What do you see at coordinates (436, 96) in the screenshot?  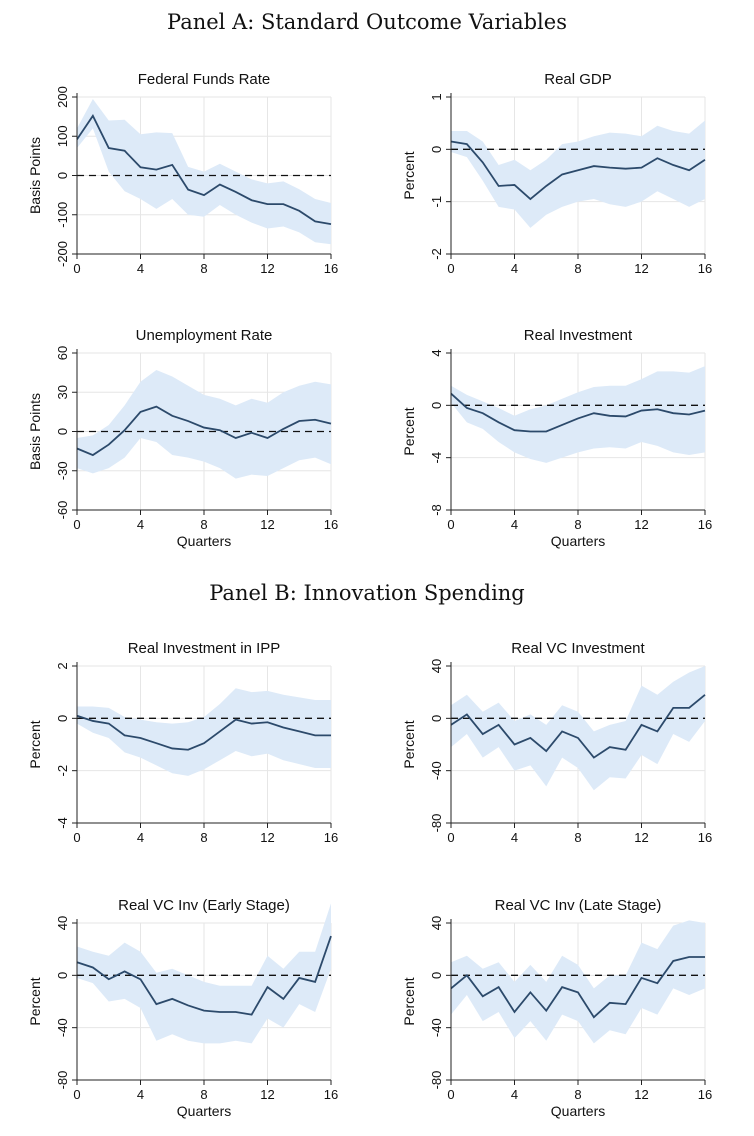 I see `y-tick-label: 1` at bounding box center [436, 96].